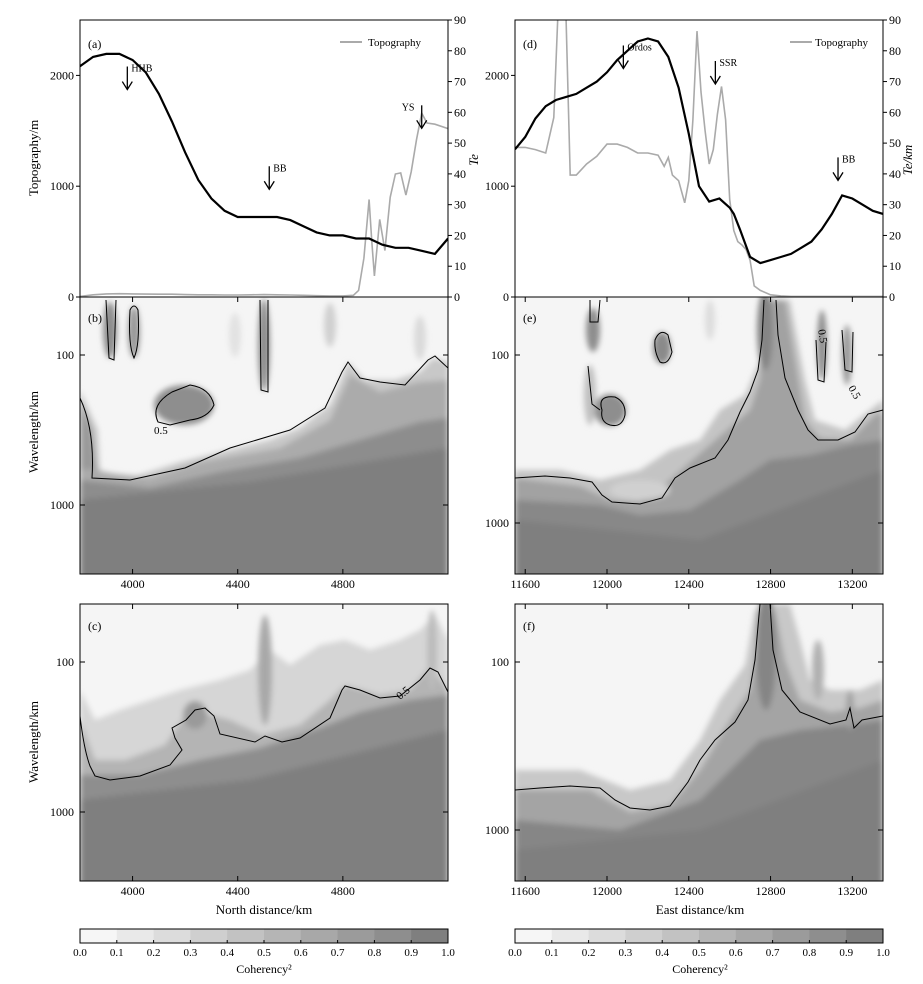 Image resolution: width=923 pixels, height=984 pixels. Describe the element at coordinates (264, 969) in the screenshot. I see `colorbar-left-label: Coherency²` at that location.